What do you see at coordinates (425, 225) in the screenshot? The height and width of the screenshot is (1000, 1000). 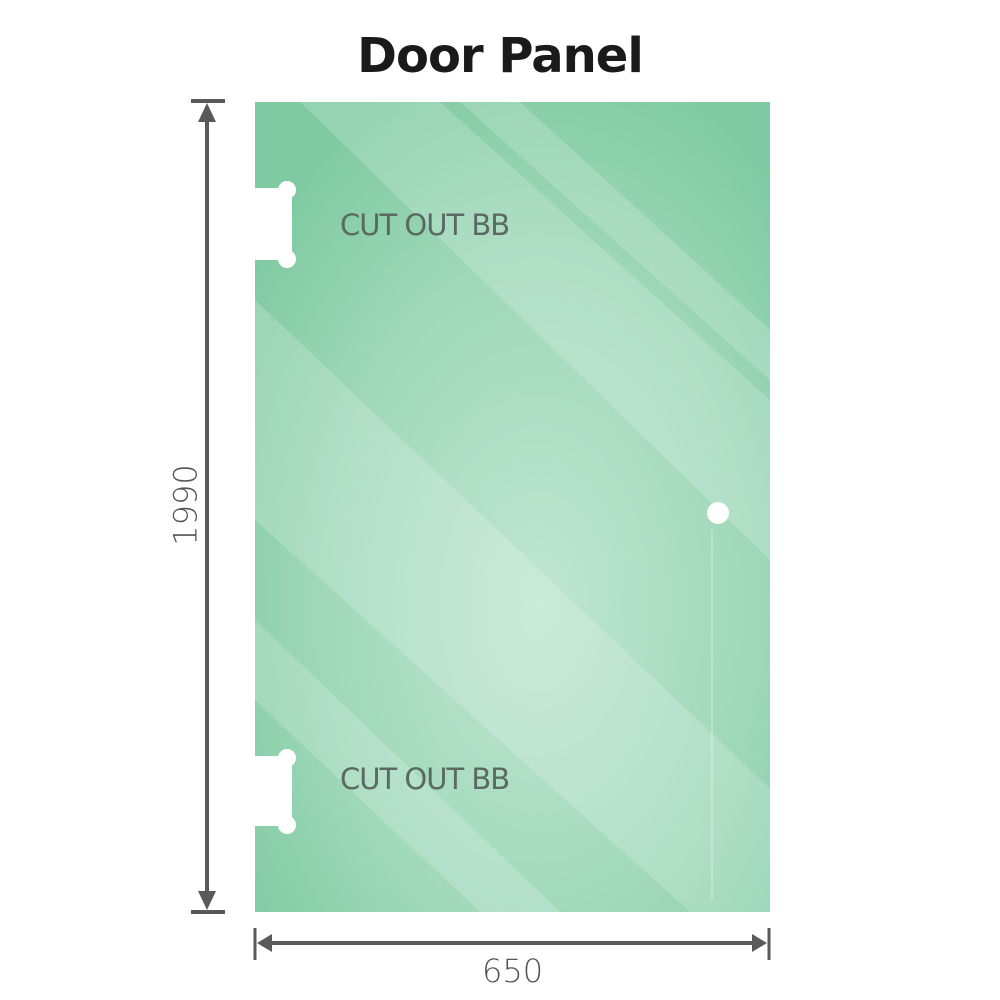 I see `cutout-label-top: CUT OUT BB` at bounding box center [425, 225].